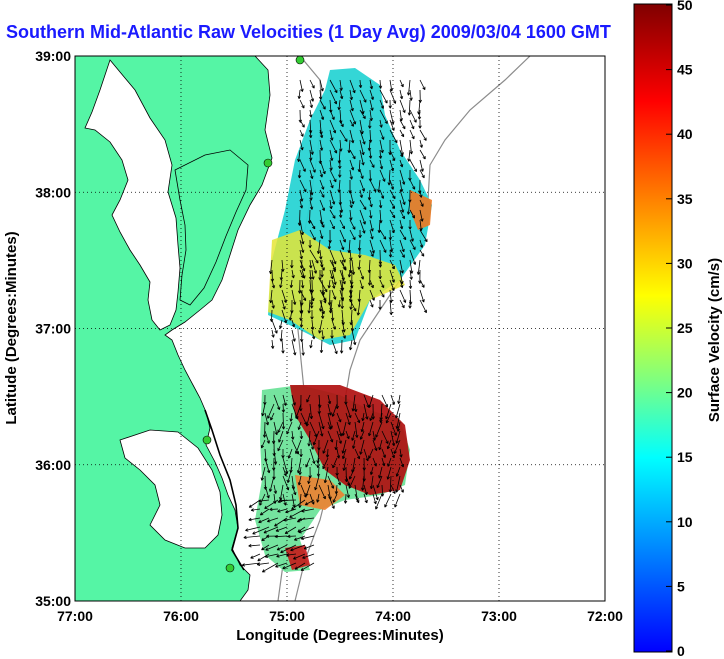 This screenshot has height=659, width=724. Describe the element at coordinates (132, 195) in the screenshot. I see `chesapeake-bay` at that location.